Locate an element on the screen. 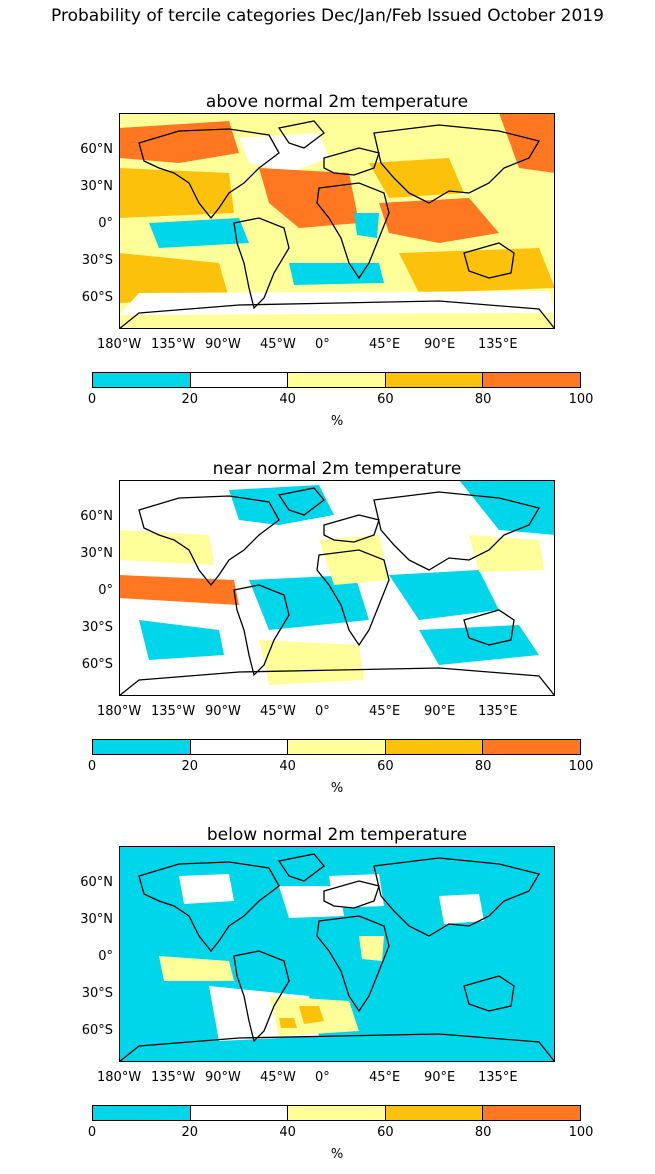 Image resolution: width=655 pixels, height=1174 pixels. lat-tick-label: 60°N is located at coordinates (96, 516).